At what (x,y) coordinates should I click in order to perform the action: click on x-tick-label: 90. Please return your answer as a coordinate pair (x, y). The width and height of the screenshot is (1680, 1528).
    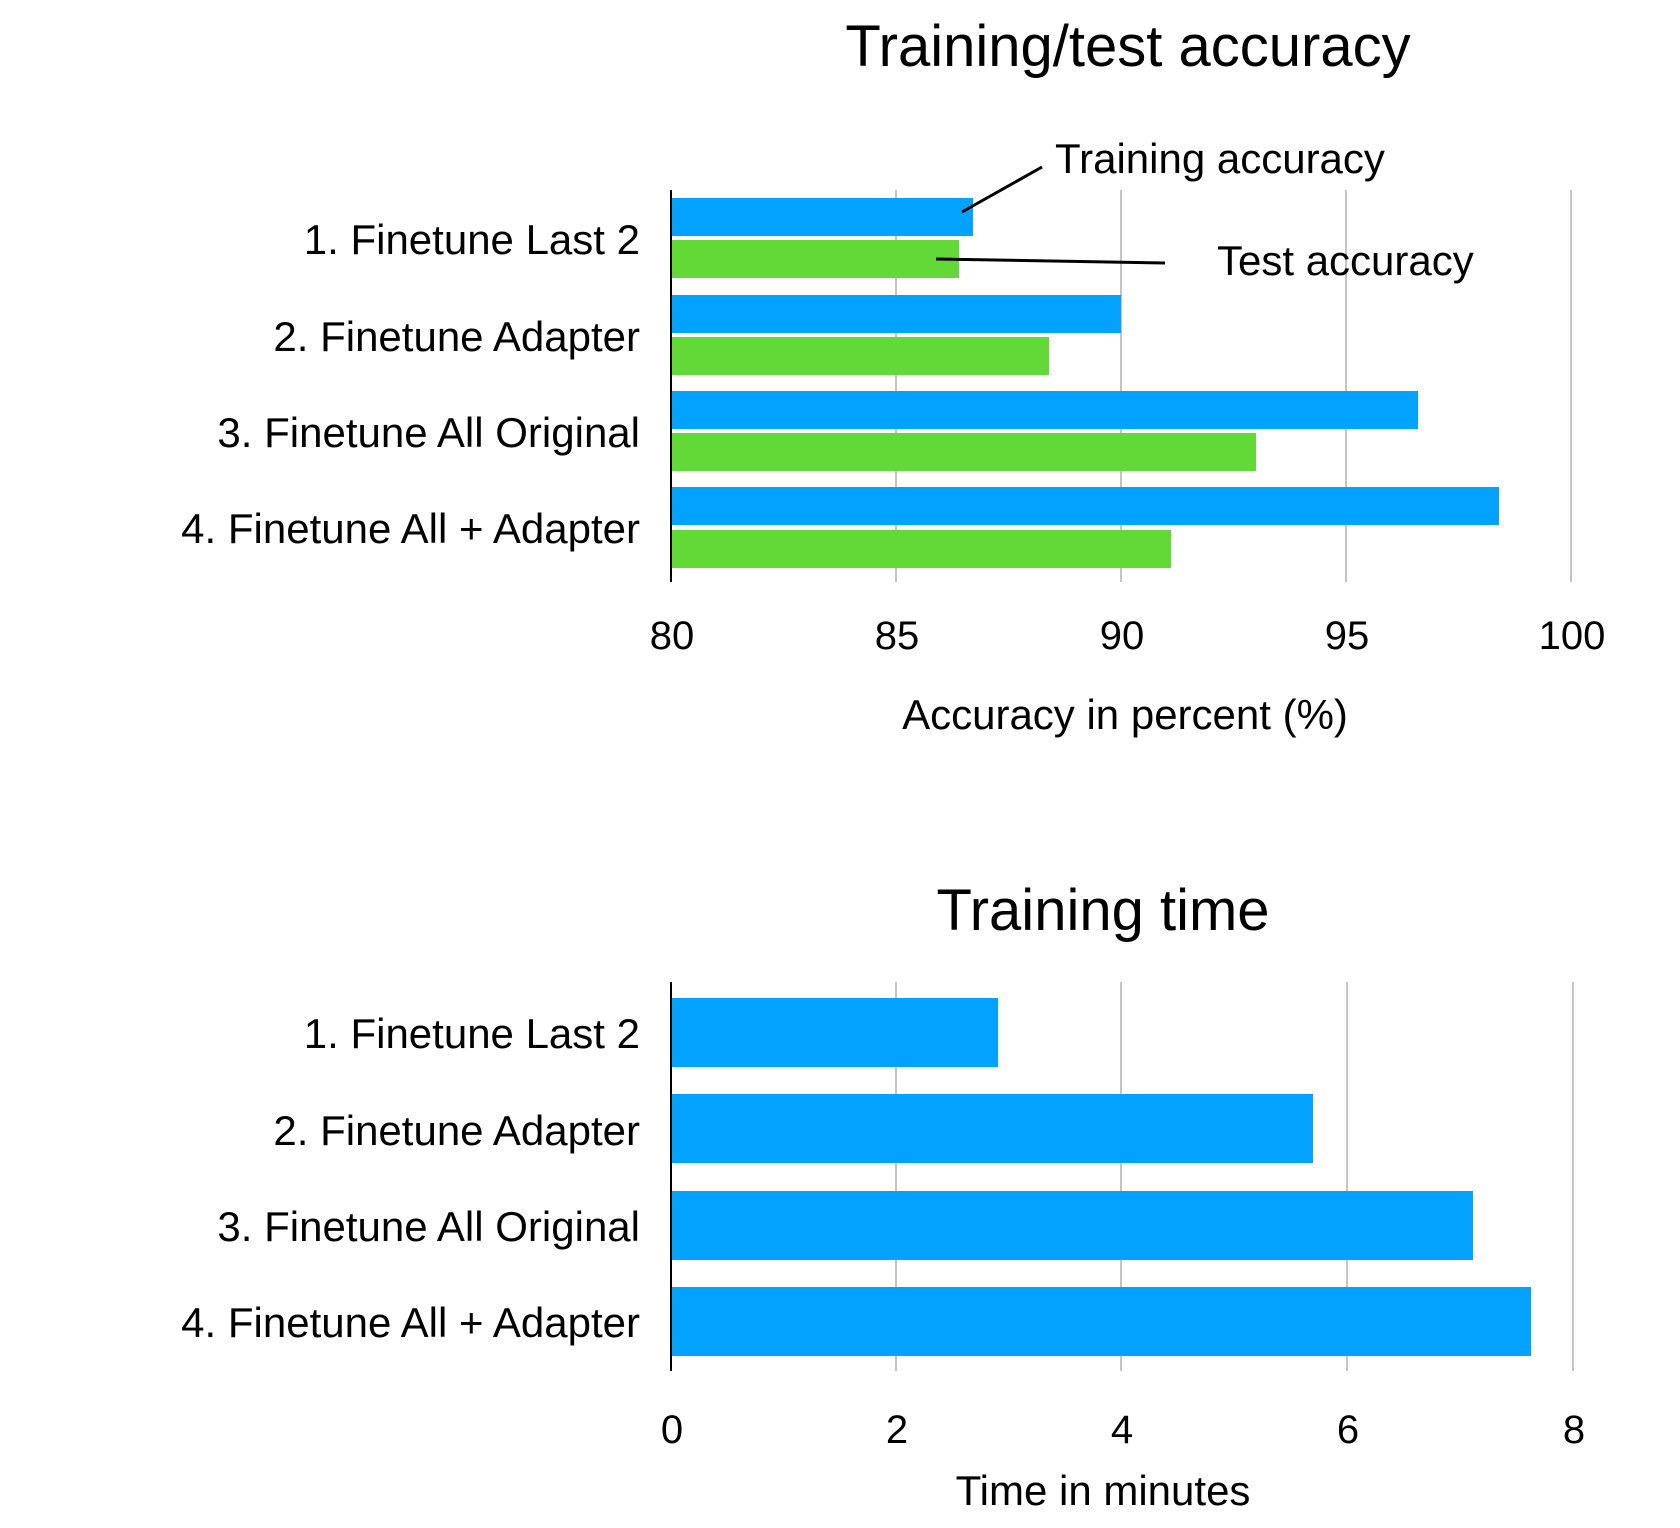
    Looking at the image, I should click on (1122, 636).